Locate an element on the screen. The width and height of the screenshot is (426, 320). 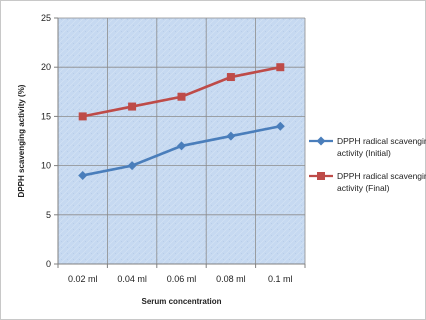
x-tick-label: 0.1 ml is located at coordinates (280, 279).